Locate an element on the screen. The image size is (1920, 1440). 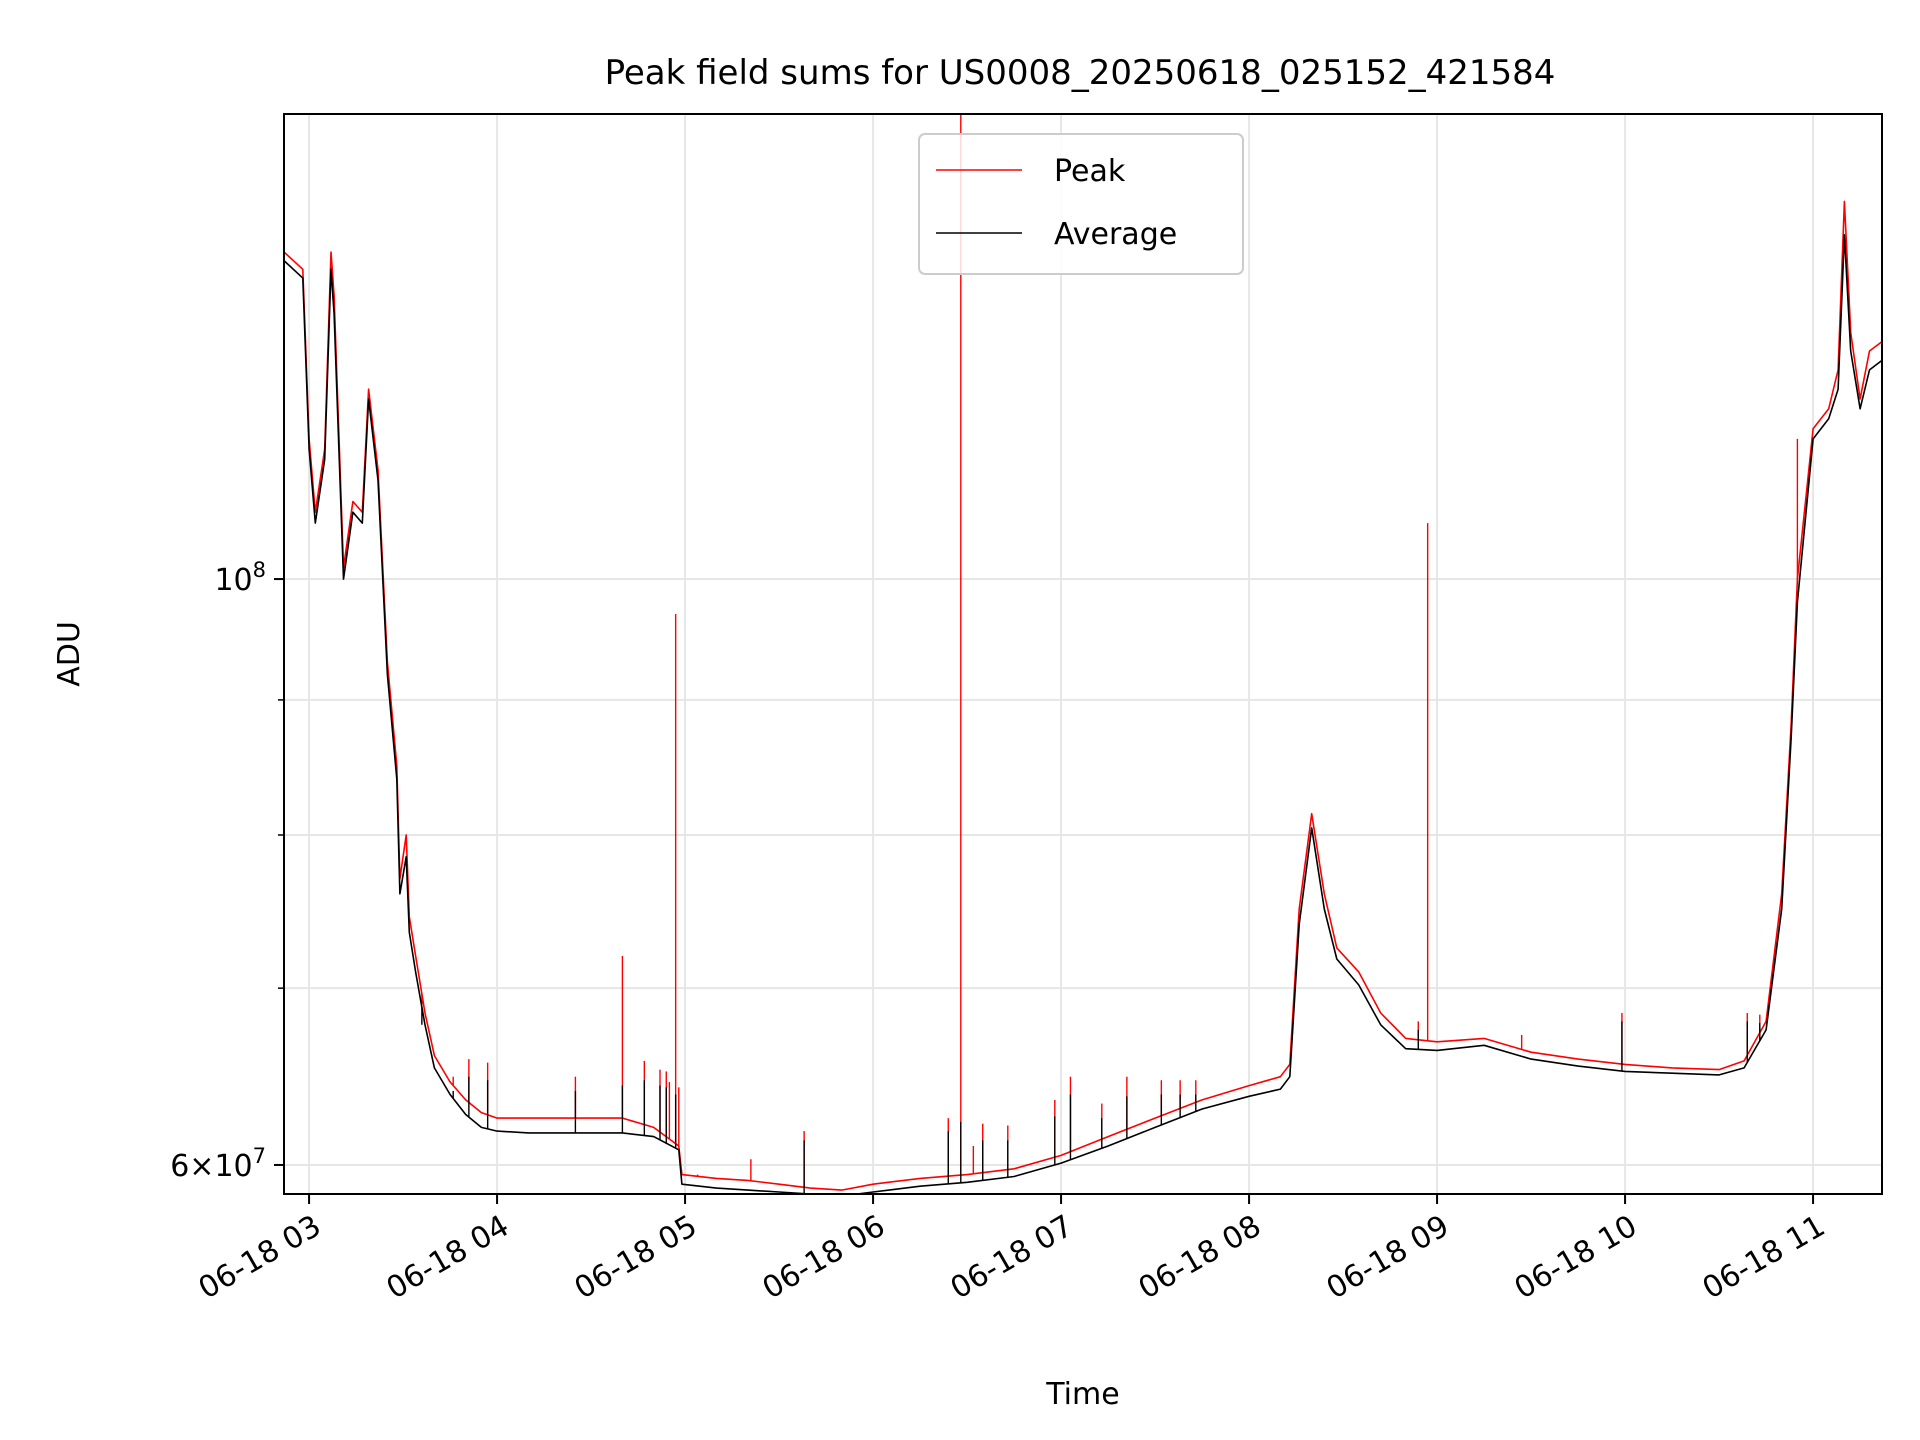
legend-box is located at coordinates (1081, 204).